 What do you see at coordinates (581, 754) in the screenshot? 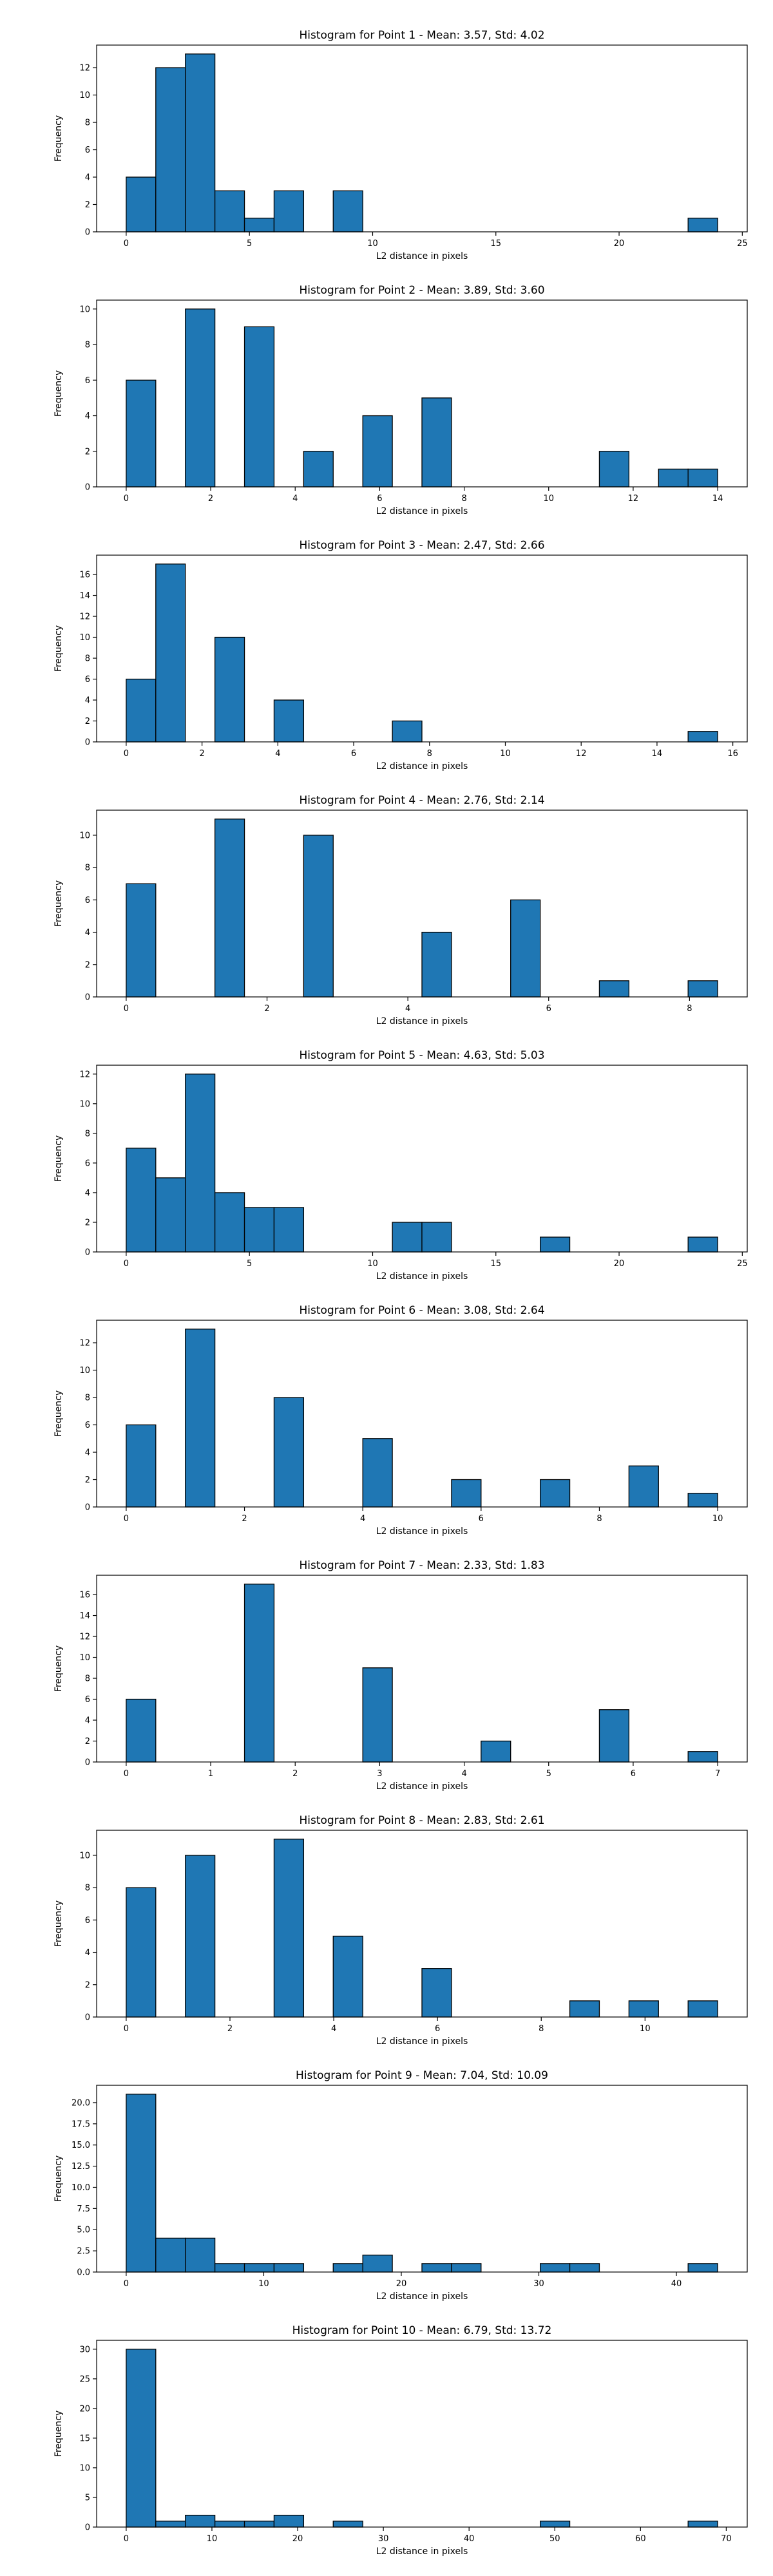
I see `x-tick-label: 12` at bounding box center [581, 754].